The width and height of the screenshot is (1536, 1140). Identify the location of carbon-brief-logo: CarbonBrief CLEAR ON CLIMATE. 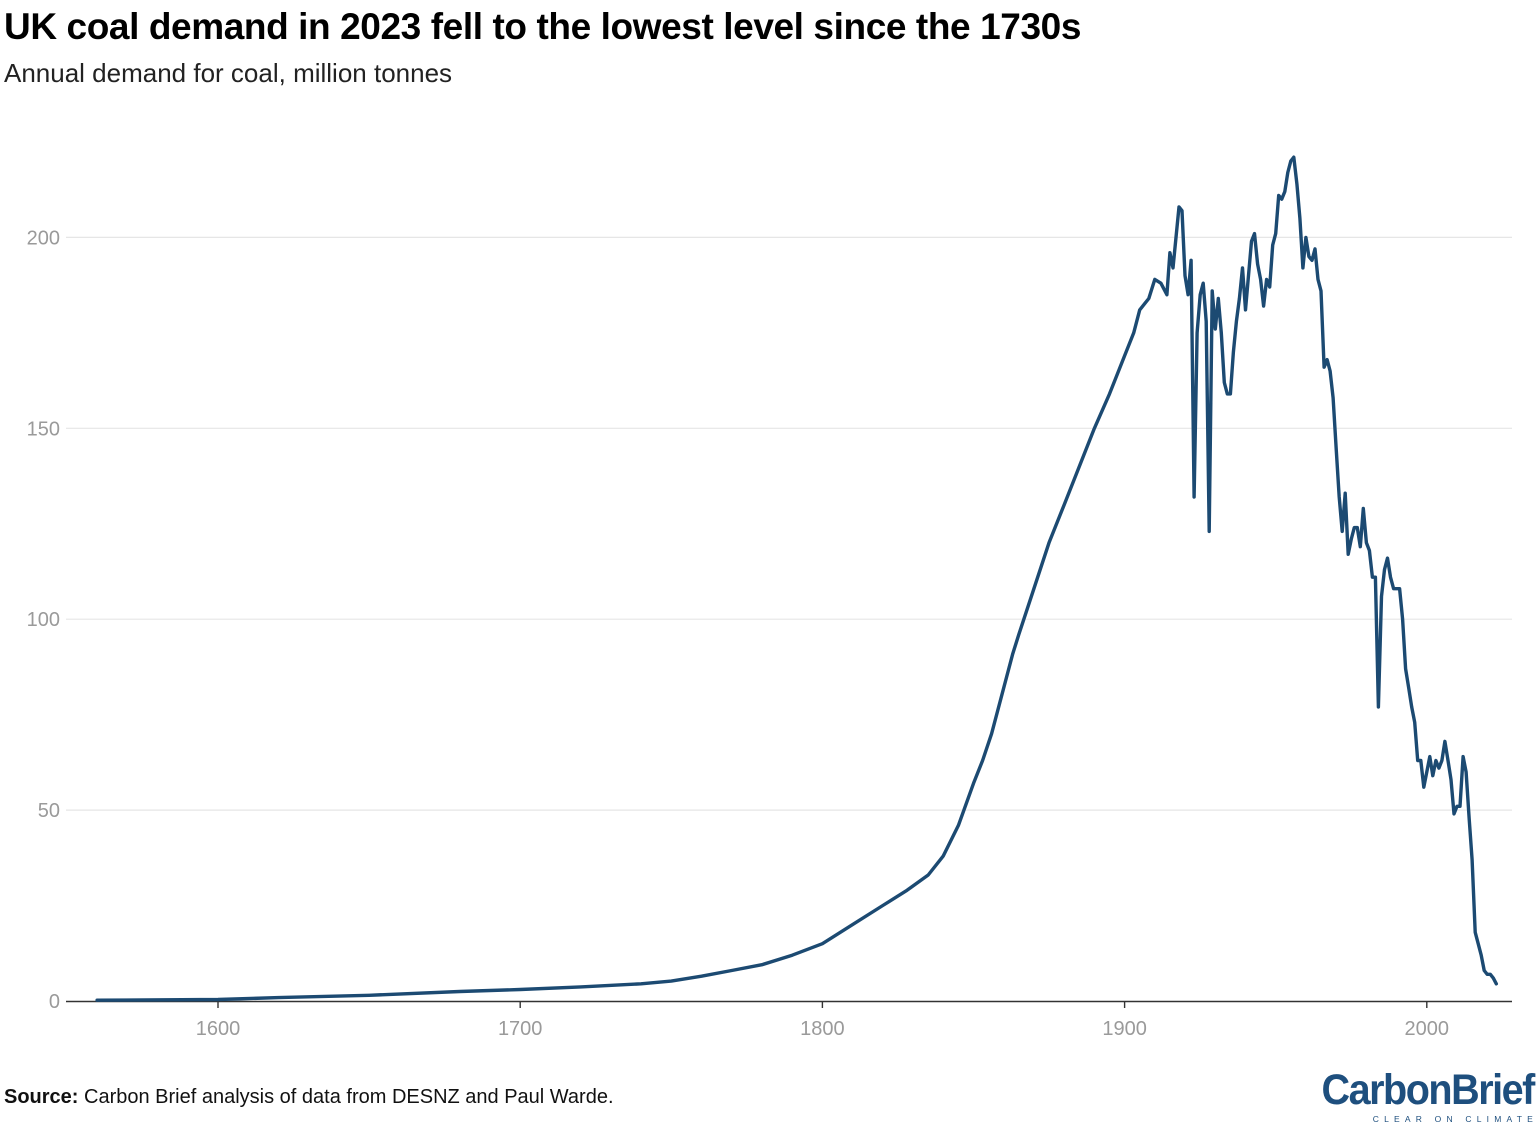
(1419, 1095).